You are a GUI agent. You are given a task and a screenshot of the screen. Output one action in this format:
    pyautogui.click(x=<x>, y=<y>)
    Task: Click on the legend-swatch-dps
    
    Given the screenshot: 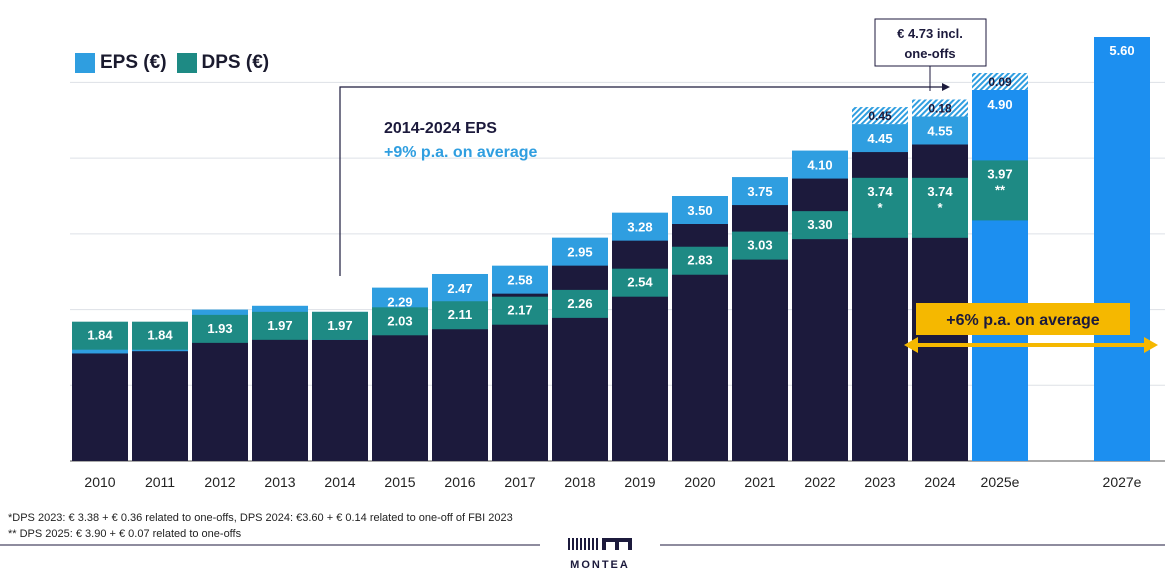 What is the action you would take?
    pyautogui.click(x=186, y=63)
    